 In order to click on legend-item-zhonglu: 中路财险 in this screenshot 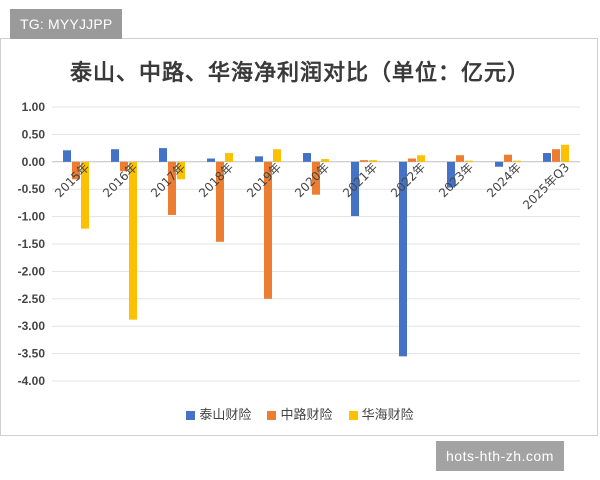, I will do `click(300, 413)`.